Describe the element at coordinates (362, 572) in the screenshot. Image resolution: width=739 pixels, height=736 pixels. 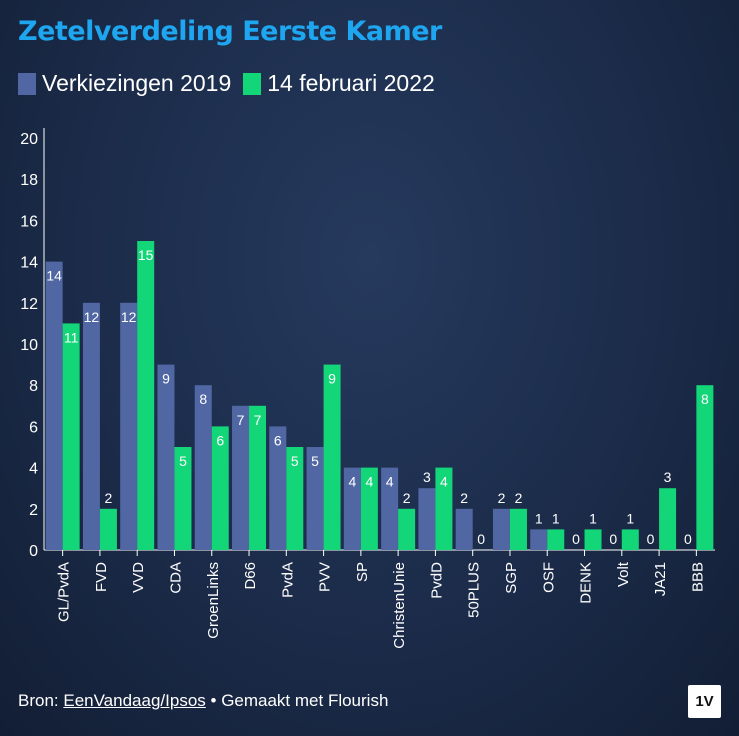
I see `x-tick-label: SP` at that location.